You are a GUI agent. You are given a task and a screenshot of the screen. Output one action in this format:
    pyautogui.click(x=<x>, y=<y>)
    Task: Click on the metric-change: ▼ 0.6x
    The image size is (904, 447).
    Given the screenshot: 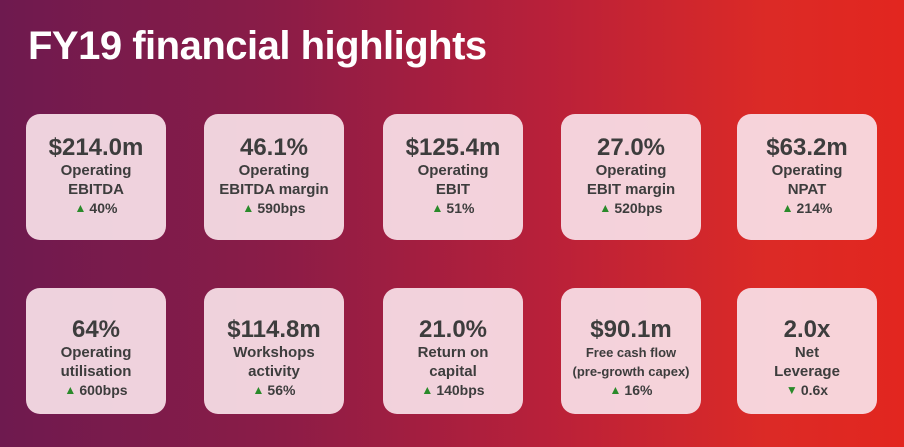 What is the action you would take?
    pyautogui.click(x=807, y=390)
    